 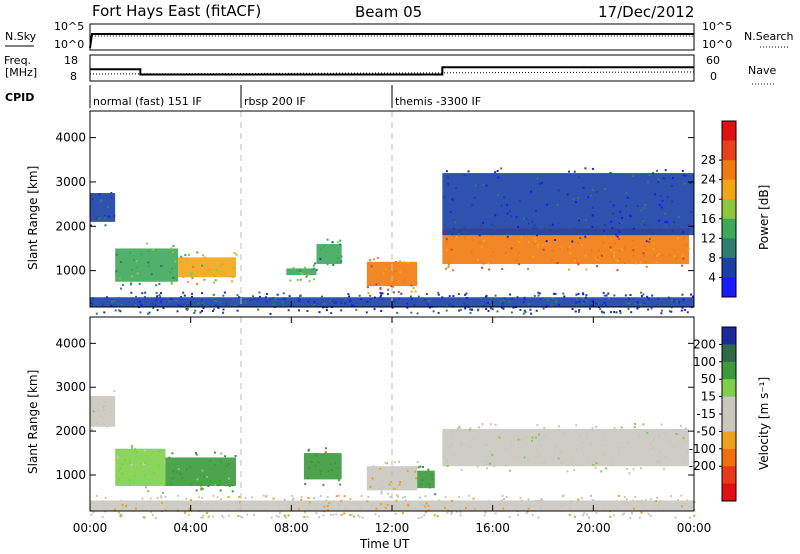 What do you see at coordinates (708, 379) in the screenshot?
I see `colorbar-tick-label: 50` at bounding box center [708, 379].